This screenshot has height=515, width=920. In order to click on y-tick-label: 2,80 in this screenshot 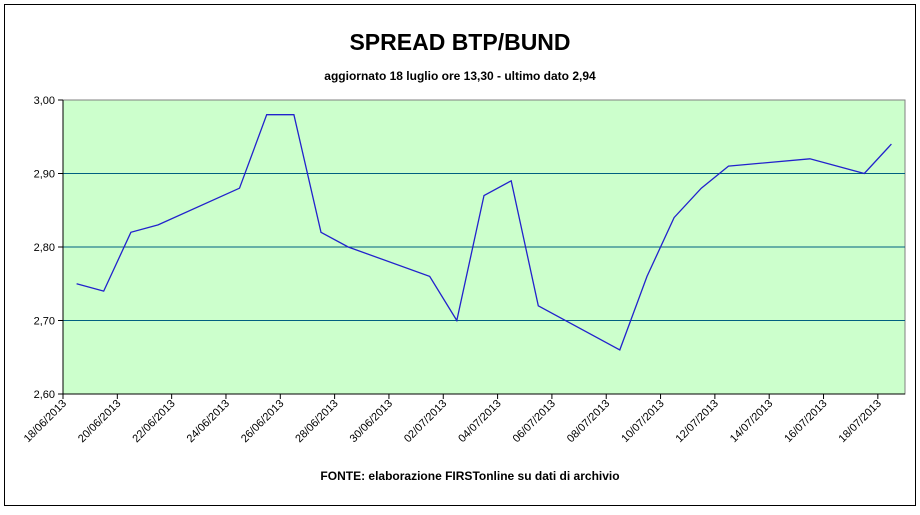, I will do `click(44, 248)`.